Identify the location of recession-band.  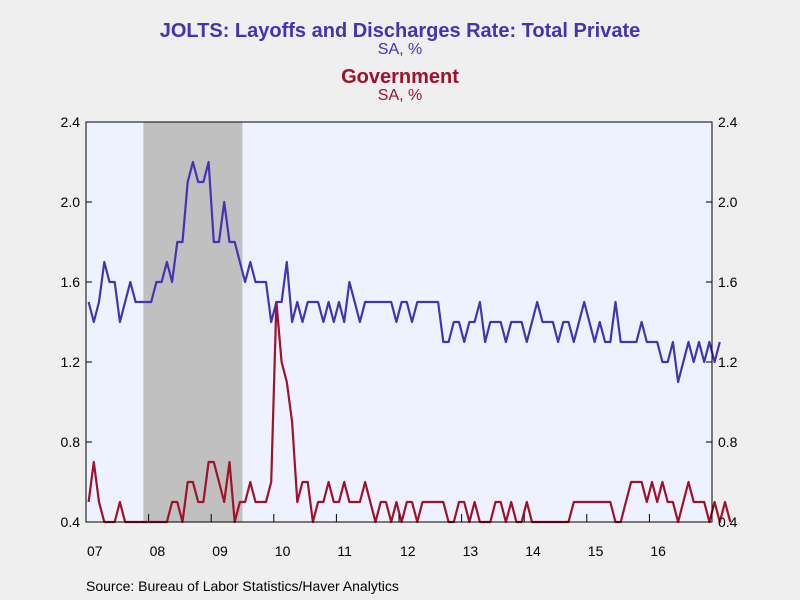
(193, 322).